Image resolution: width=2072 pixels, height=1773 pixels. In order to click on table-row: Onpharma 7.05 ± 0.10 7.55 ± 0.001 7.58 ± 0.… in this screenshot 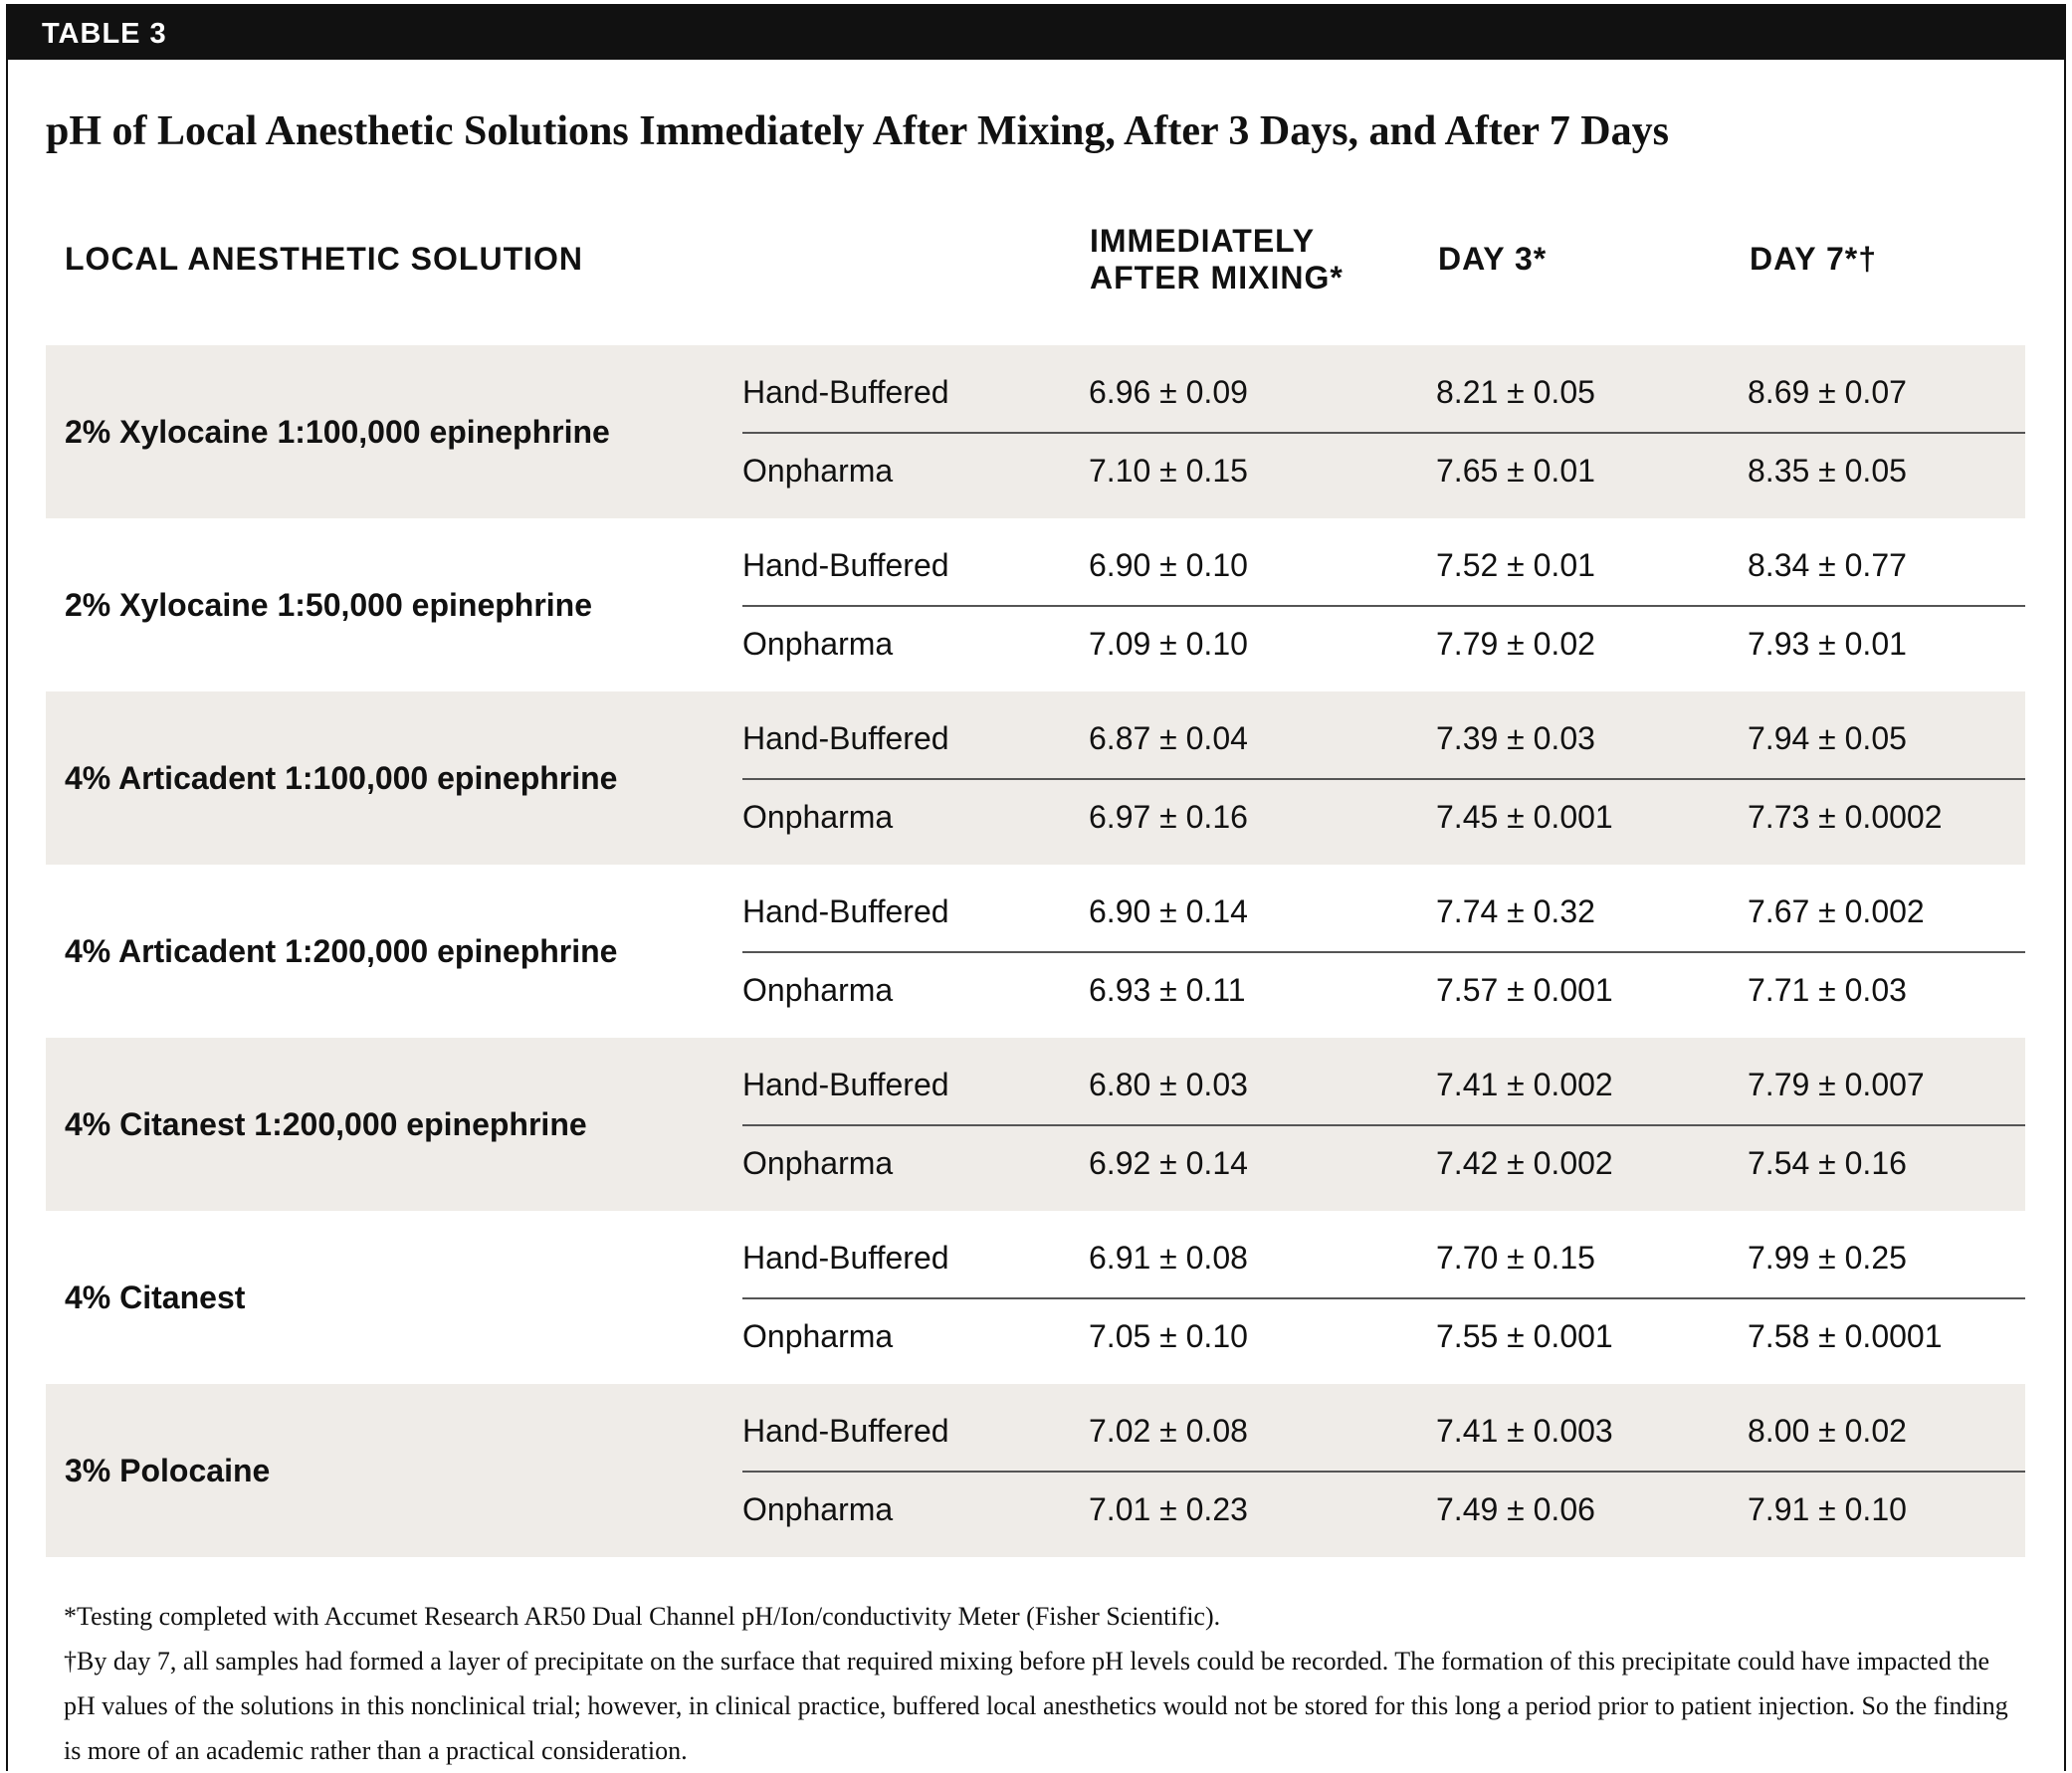, I will do `click(1383, 1340)`.